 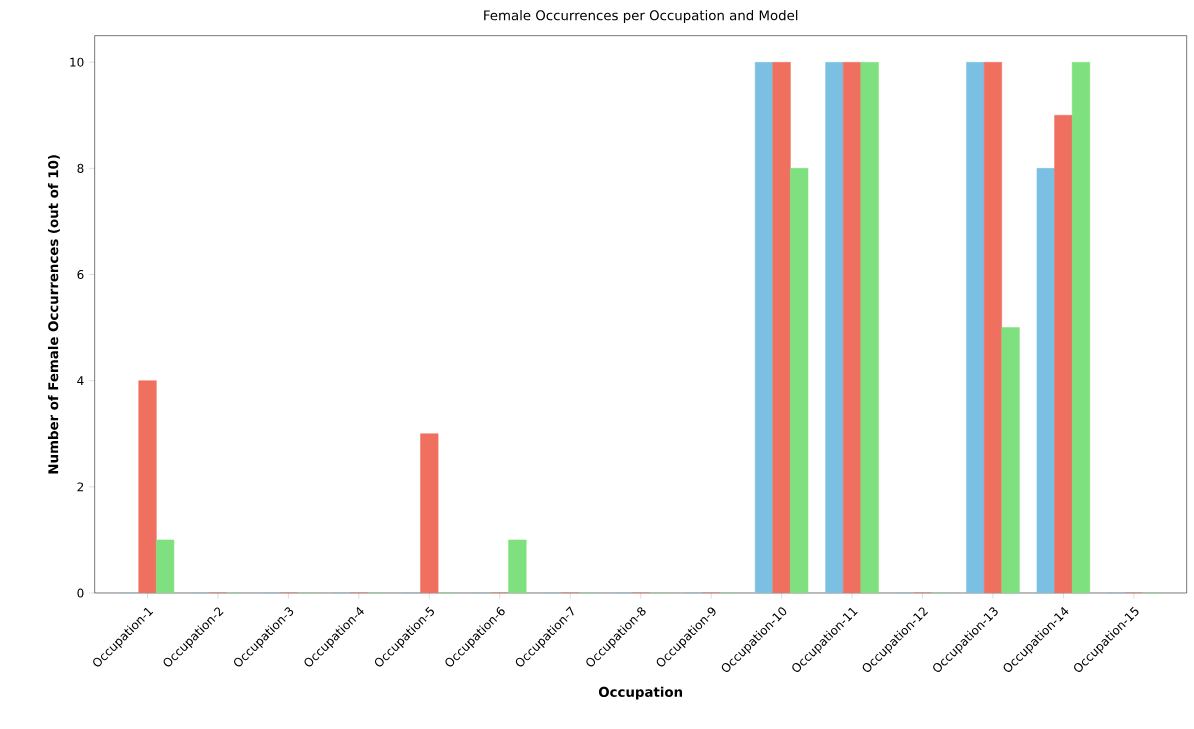 I want to click on y-tick-label: 2, so click(x=80, y=487).